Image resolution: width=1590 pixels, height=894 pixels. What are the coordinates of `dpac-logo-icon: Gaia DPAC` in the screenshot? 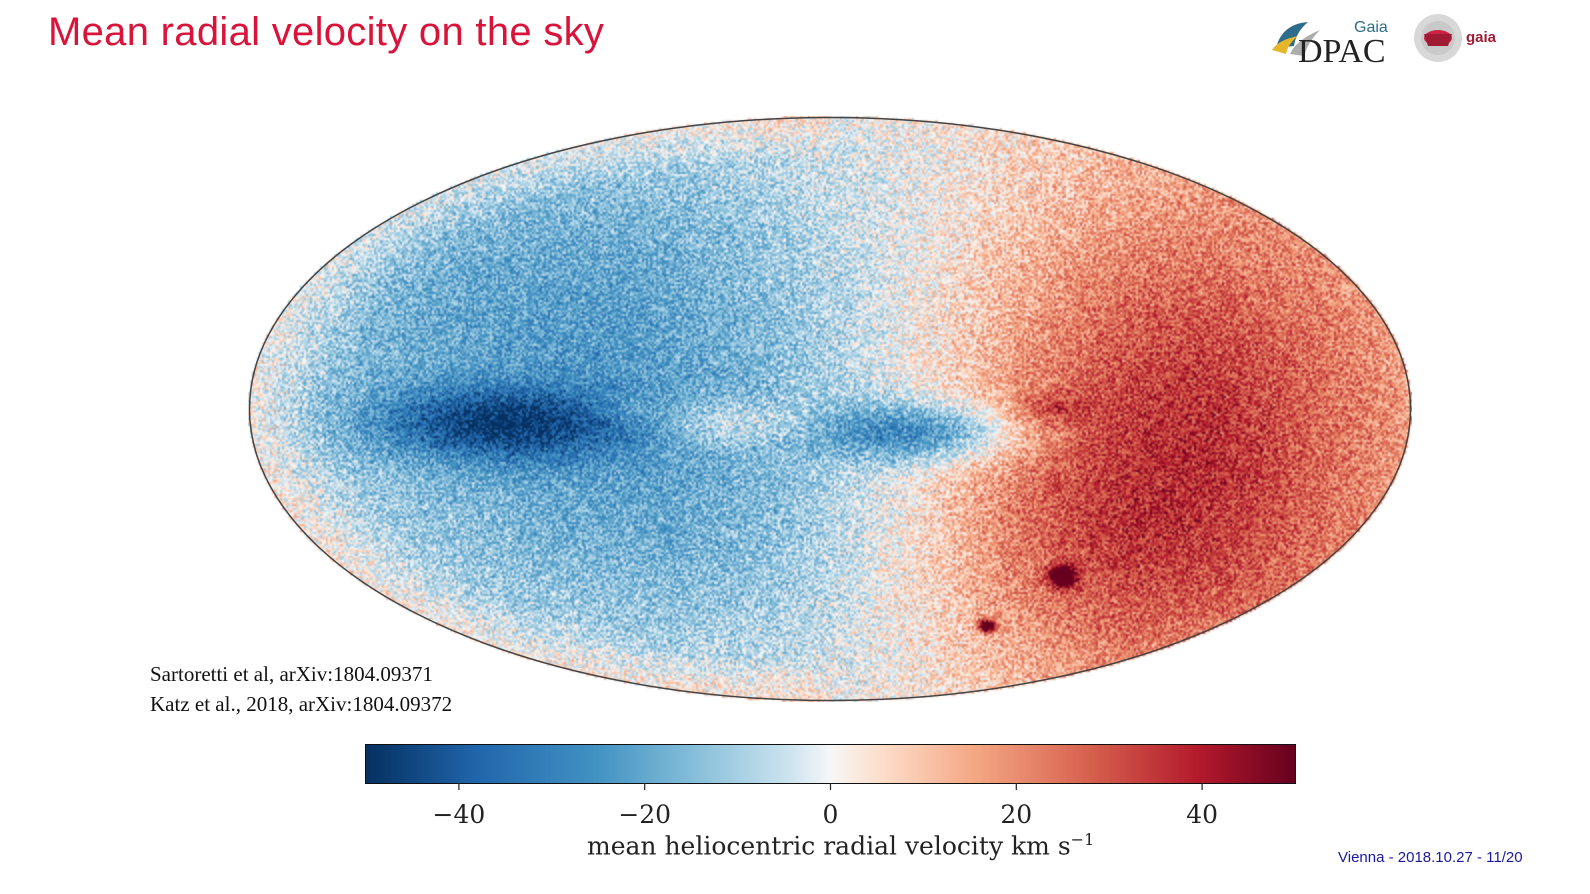 It's located at (1330, 44).